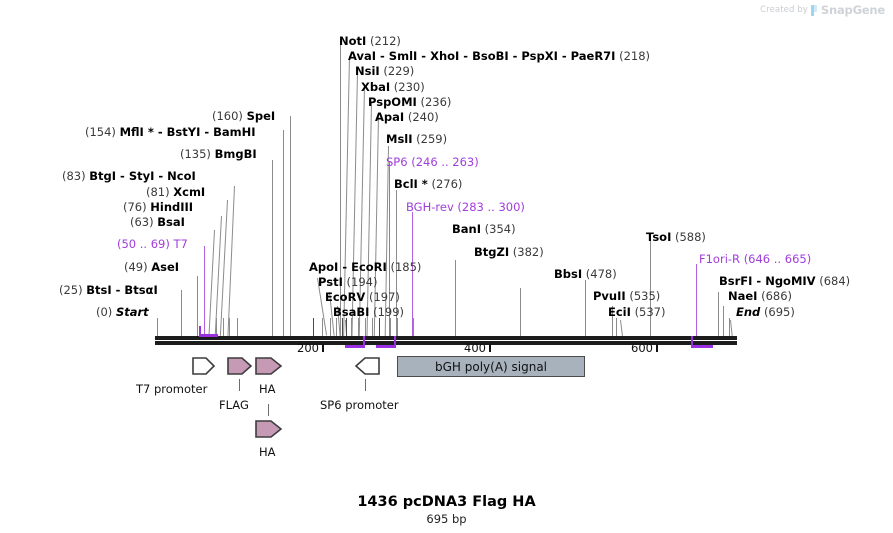 The width and height of the screenshot is (893, 533). What do you see at coordinates (447, 184) in the screenshot?
I see `enzyme-position: (276)` at bounding box center [447, 184].